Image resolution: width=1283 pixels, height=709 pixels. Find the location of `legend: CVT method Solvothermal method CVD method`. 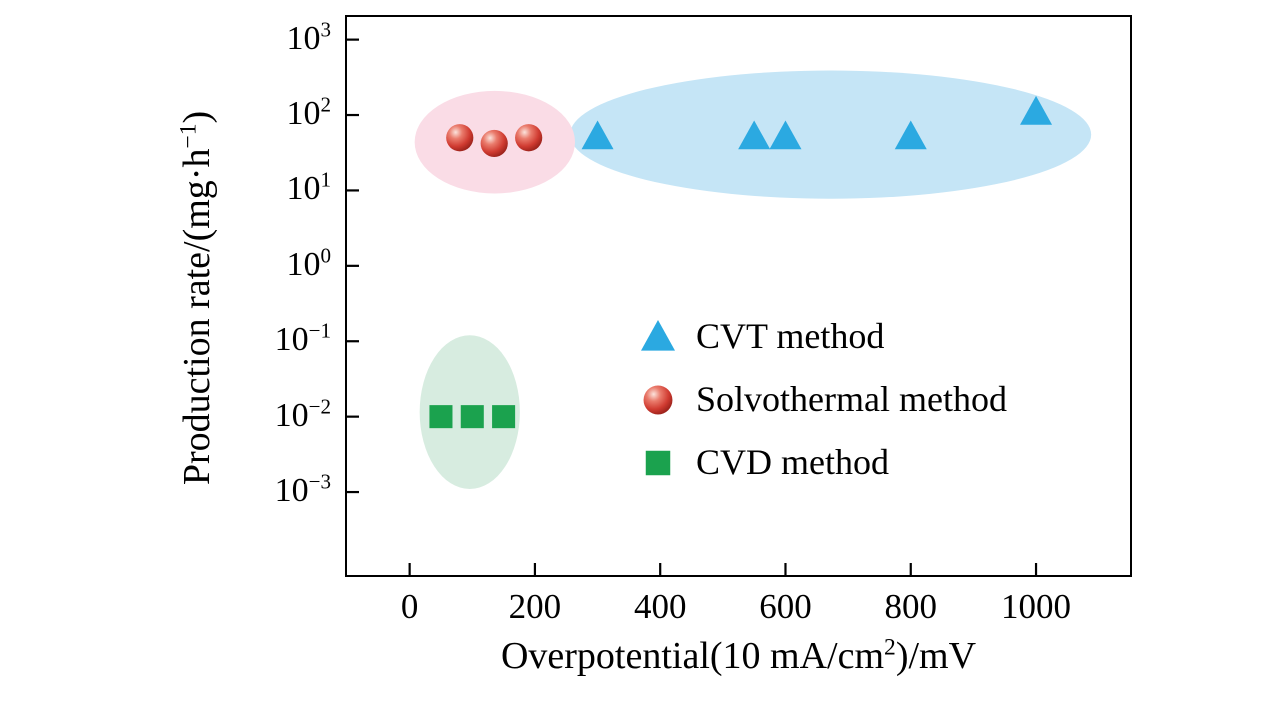

legend: CVT method Solvothermal method CVD method is located at coordinates (821, 398).